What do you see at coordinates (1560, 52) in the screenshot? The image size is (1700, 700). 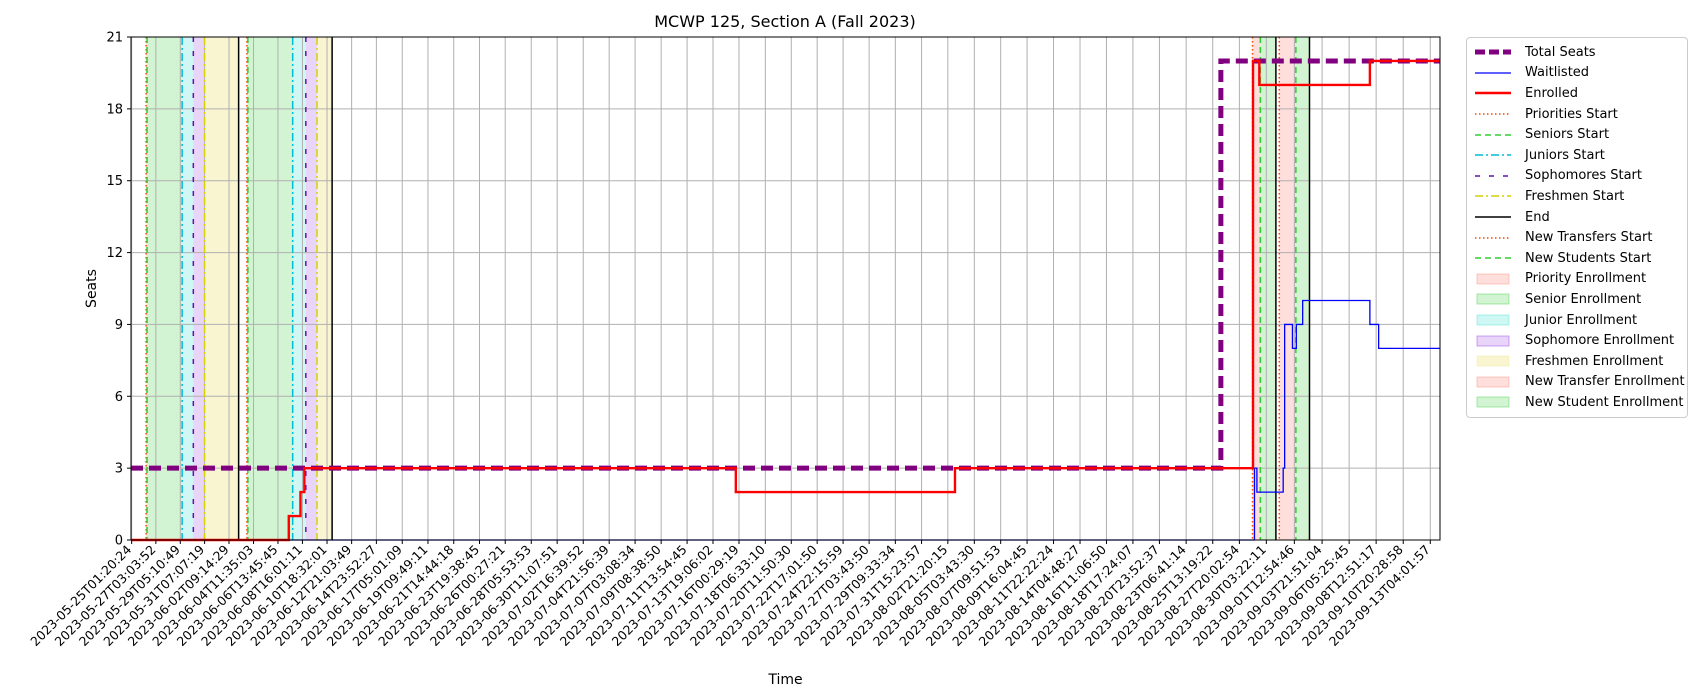 I see `legend-label: Total Seats` at bounding box center [1560, 52].